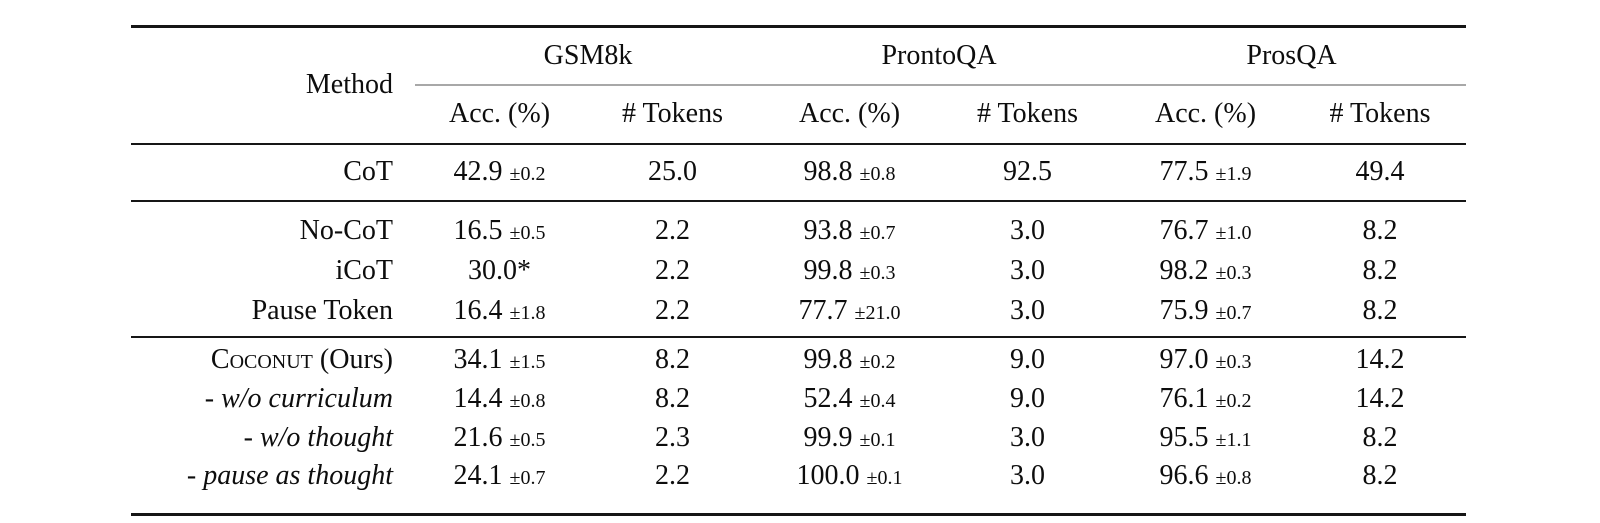 The height and width of the screenshot is (523, 1600). Describe the element at coordinates (1205, 486) in the screenshot. I see `value-cell: 96.6 ±0.8` at that location.